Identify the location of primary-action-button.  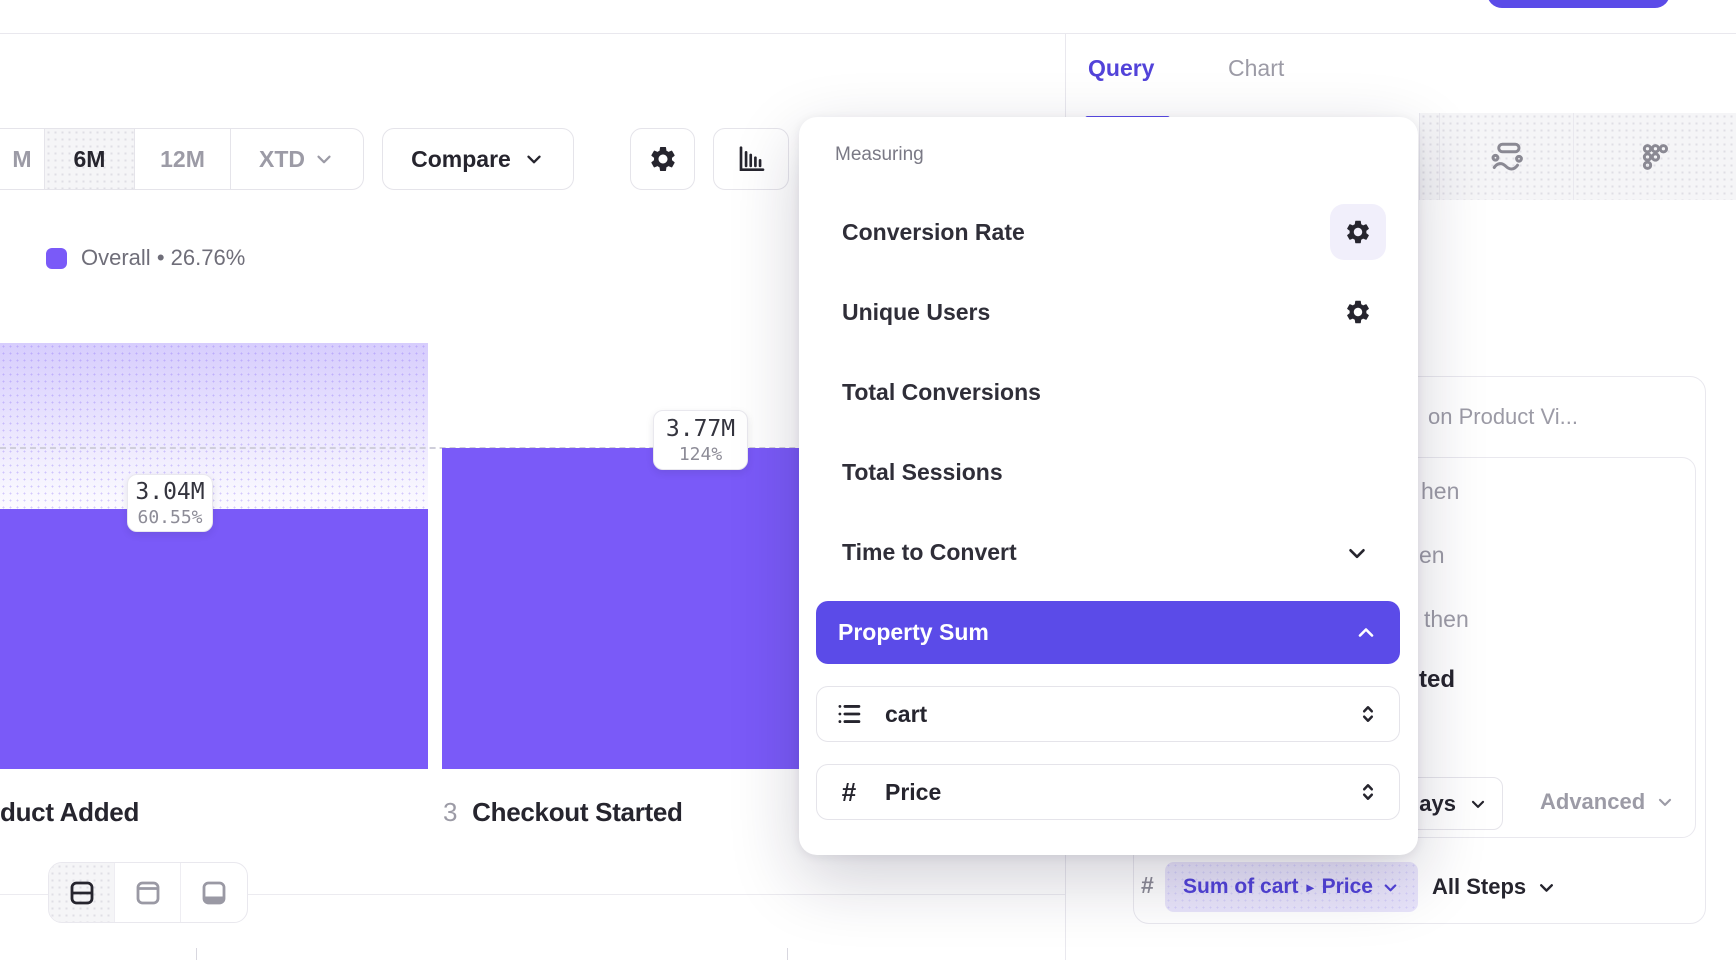
(1578, 4).